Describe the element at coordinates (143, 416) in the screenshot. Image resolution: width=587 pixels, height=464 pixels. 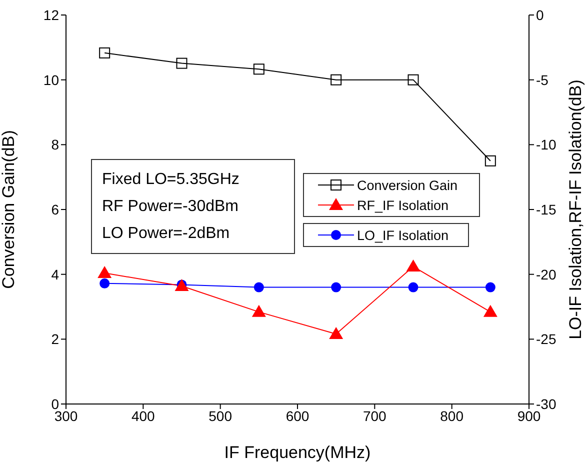
I see `x-tick-label: 400` at that location.